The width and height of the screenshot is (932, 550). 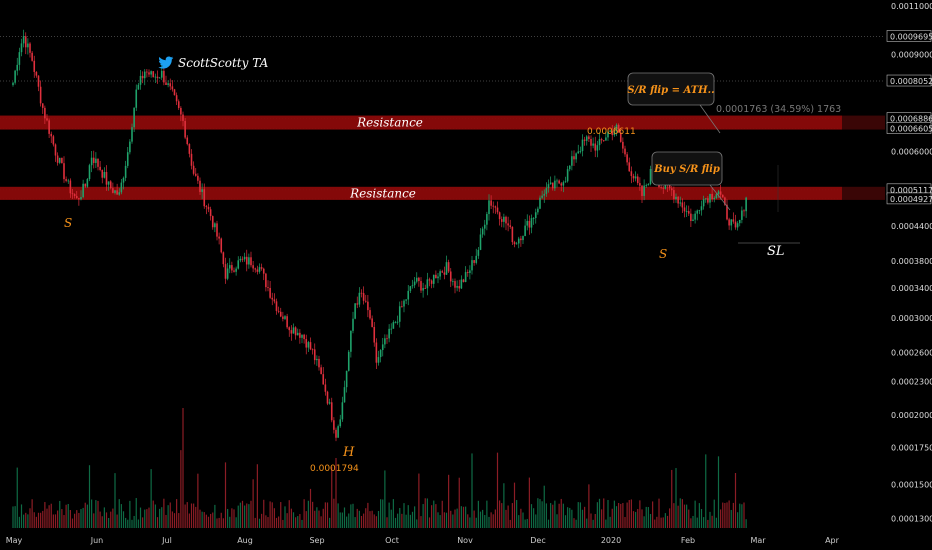 What do you see at coordinates (68, 223) in the screenshot?
I see `shoulder-left-label: S` at bounding box center [68, 223].